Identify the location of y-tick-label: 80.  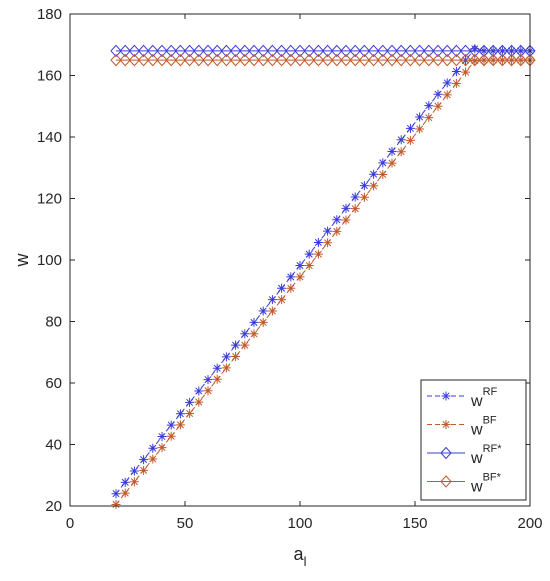
(53, 322).